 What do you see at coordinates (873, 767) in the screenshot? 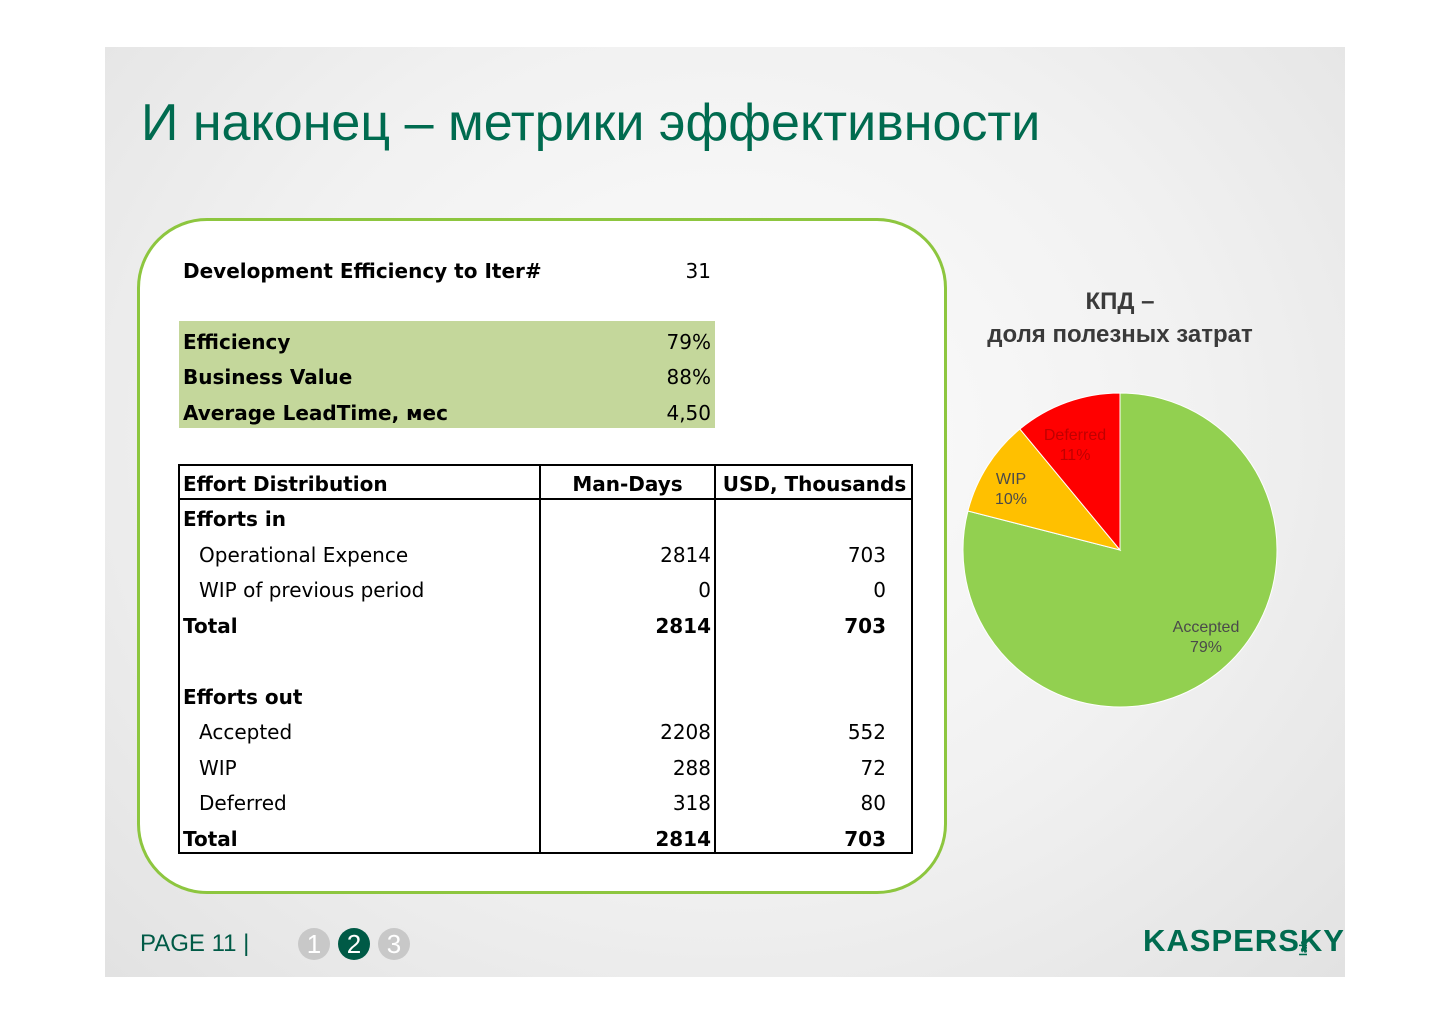
I see `table-row-usd: 72` at bounding box center [873, 767].